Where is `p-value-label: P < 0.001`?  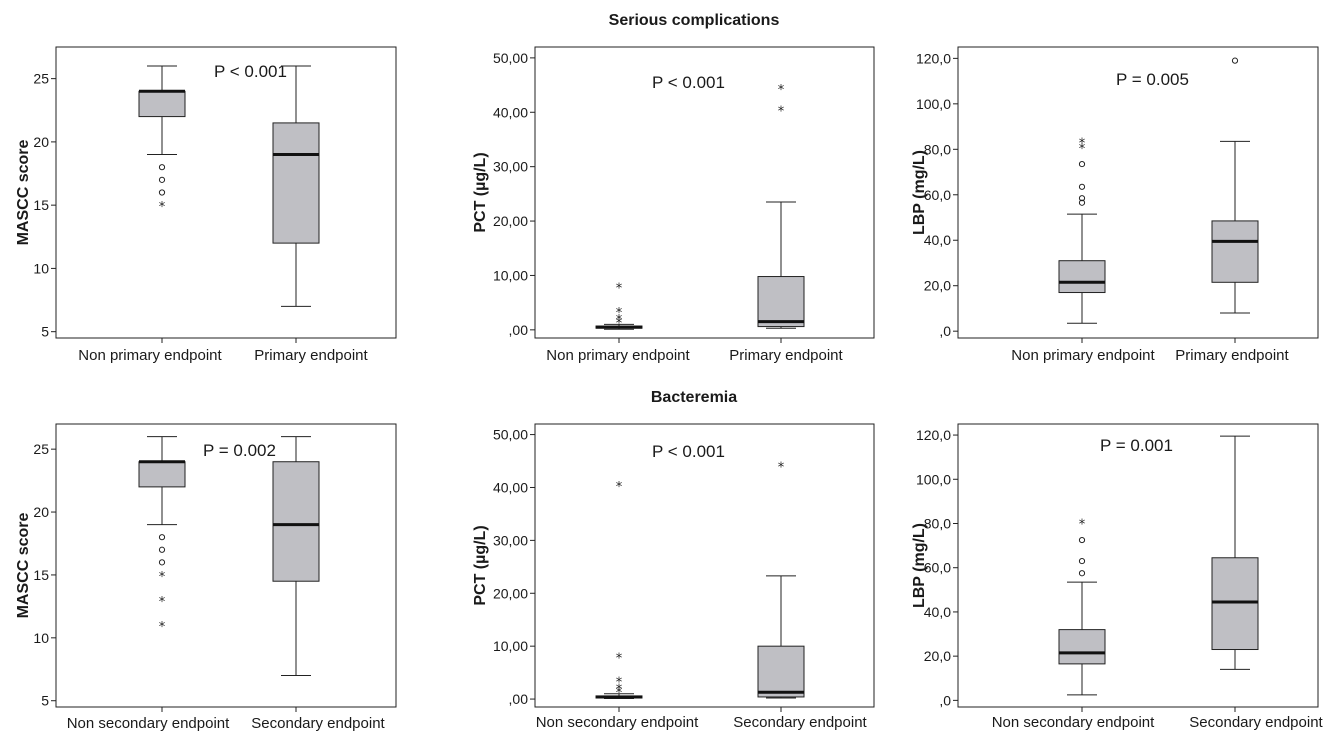 p-value-label: P < 0.001 is located at coordinates (250, 71).